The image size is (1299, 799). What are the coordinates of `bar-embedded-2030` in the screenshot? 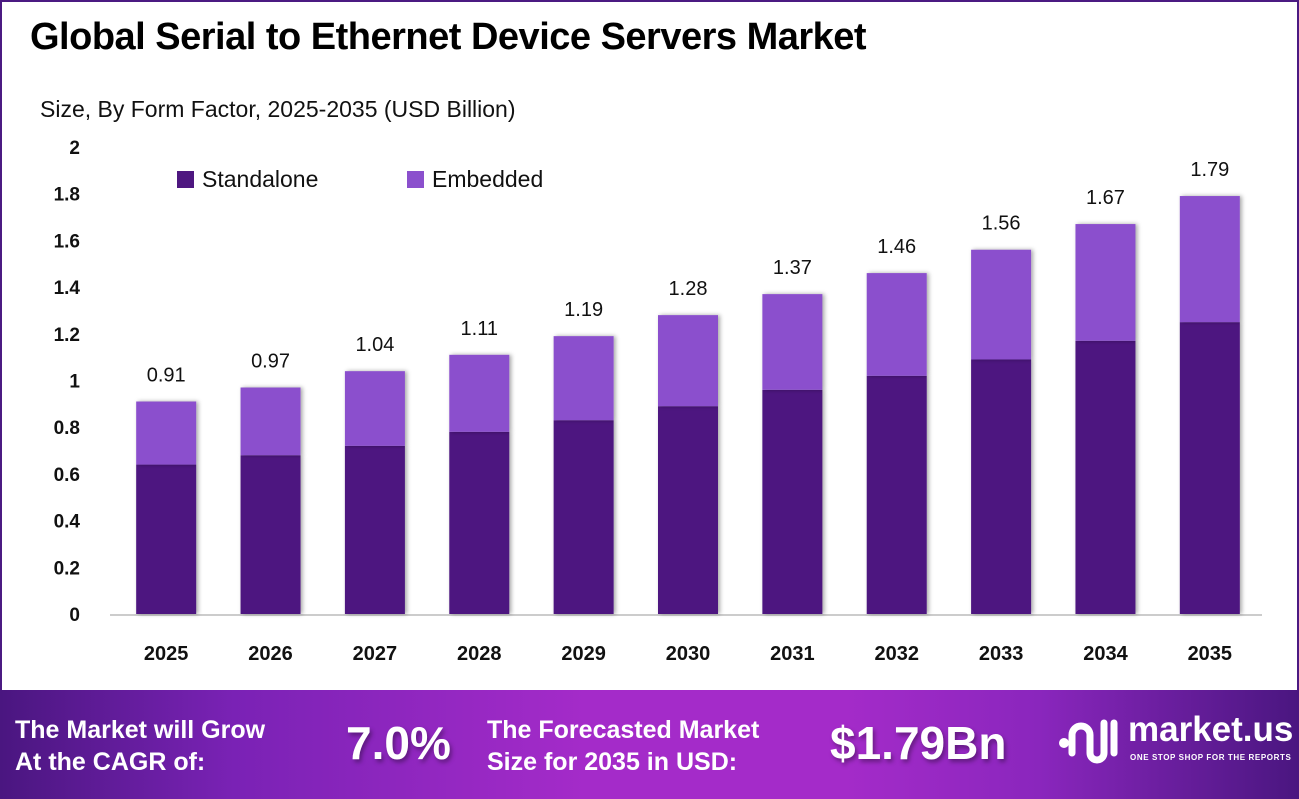 It's located at (688, 361).